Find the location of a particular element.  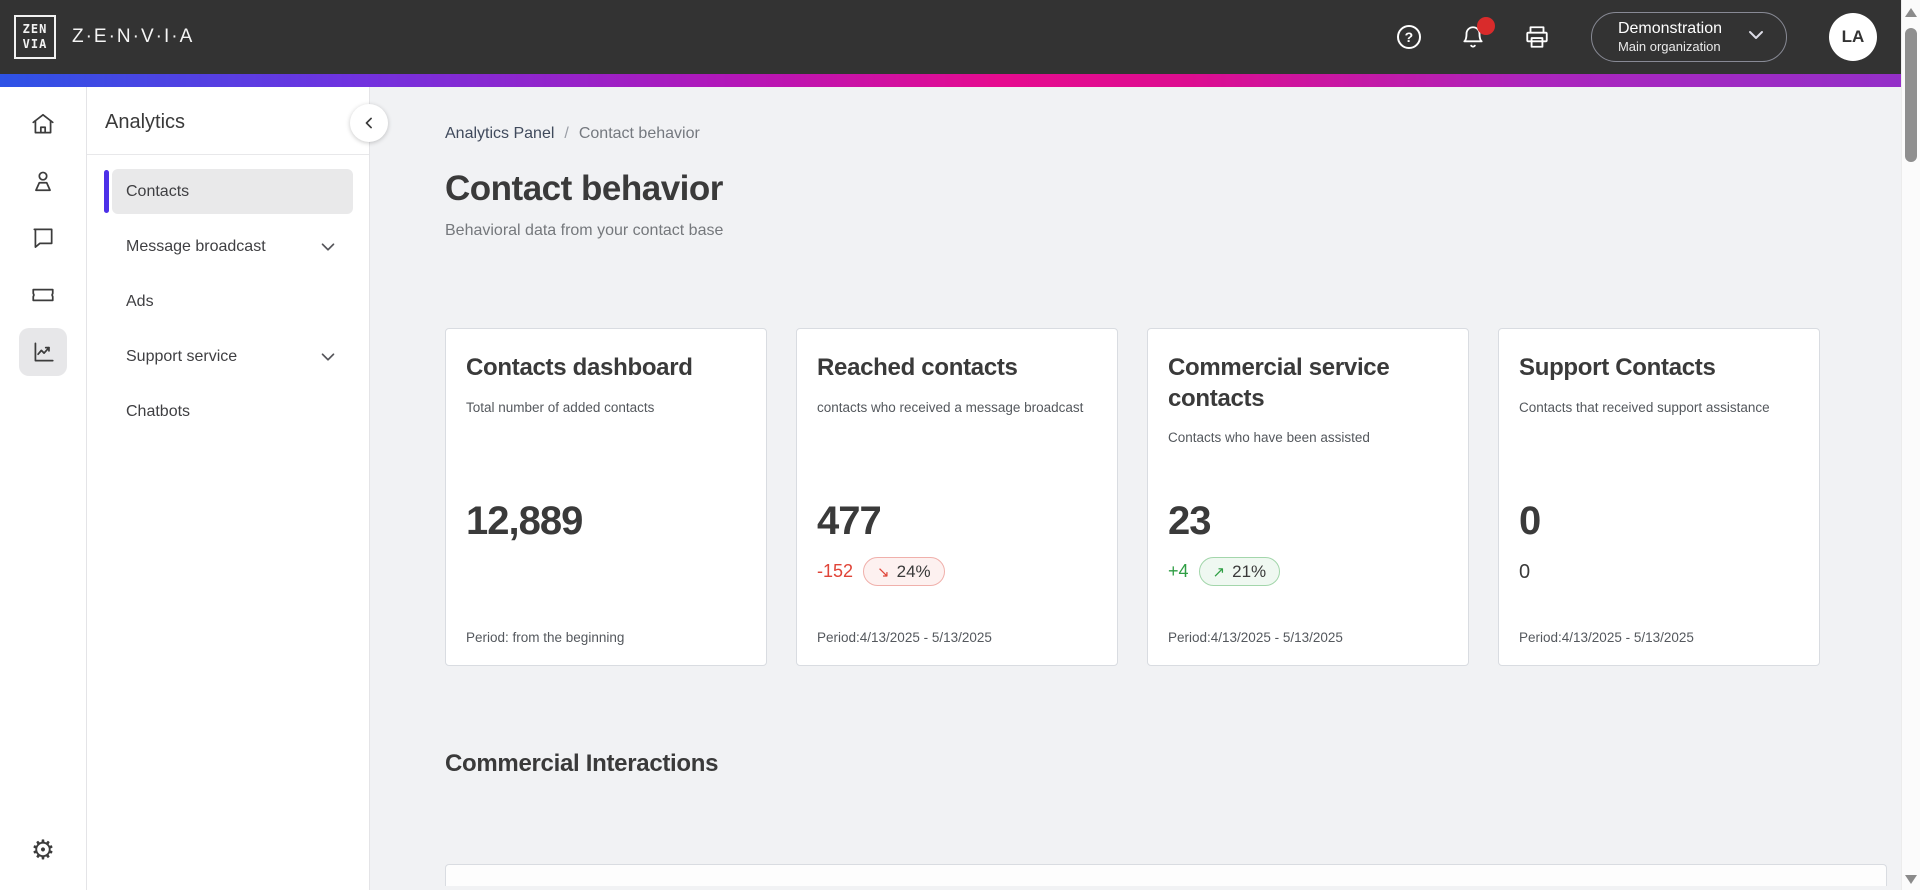

sidebar-item-message-broadcast: Message broadcast is located at coordinates (232, 246).